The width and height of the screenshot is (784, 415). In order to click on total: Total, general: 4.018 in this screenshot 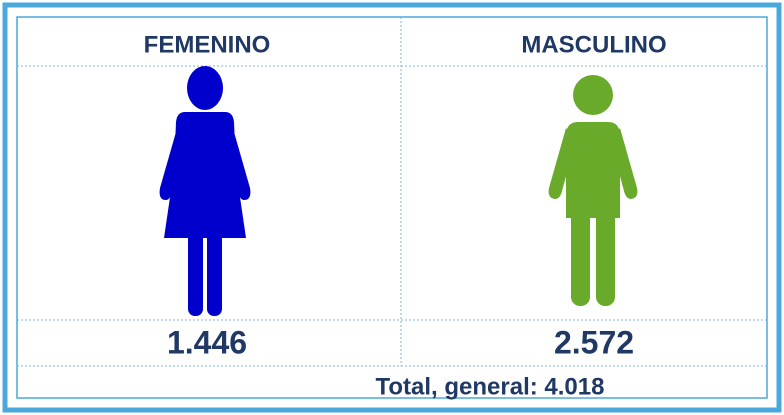, I will do `click(490, 386)`.